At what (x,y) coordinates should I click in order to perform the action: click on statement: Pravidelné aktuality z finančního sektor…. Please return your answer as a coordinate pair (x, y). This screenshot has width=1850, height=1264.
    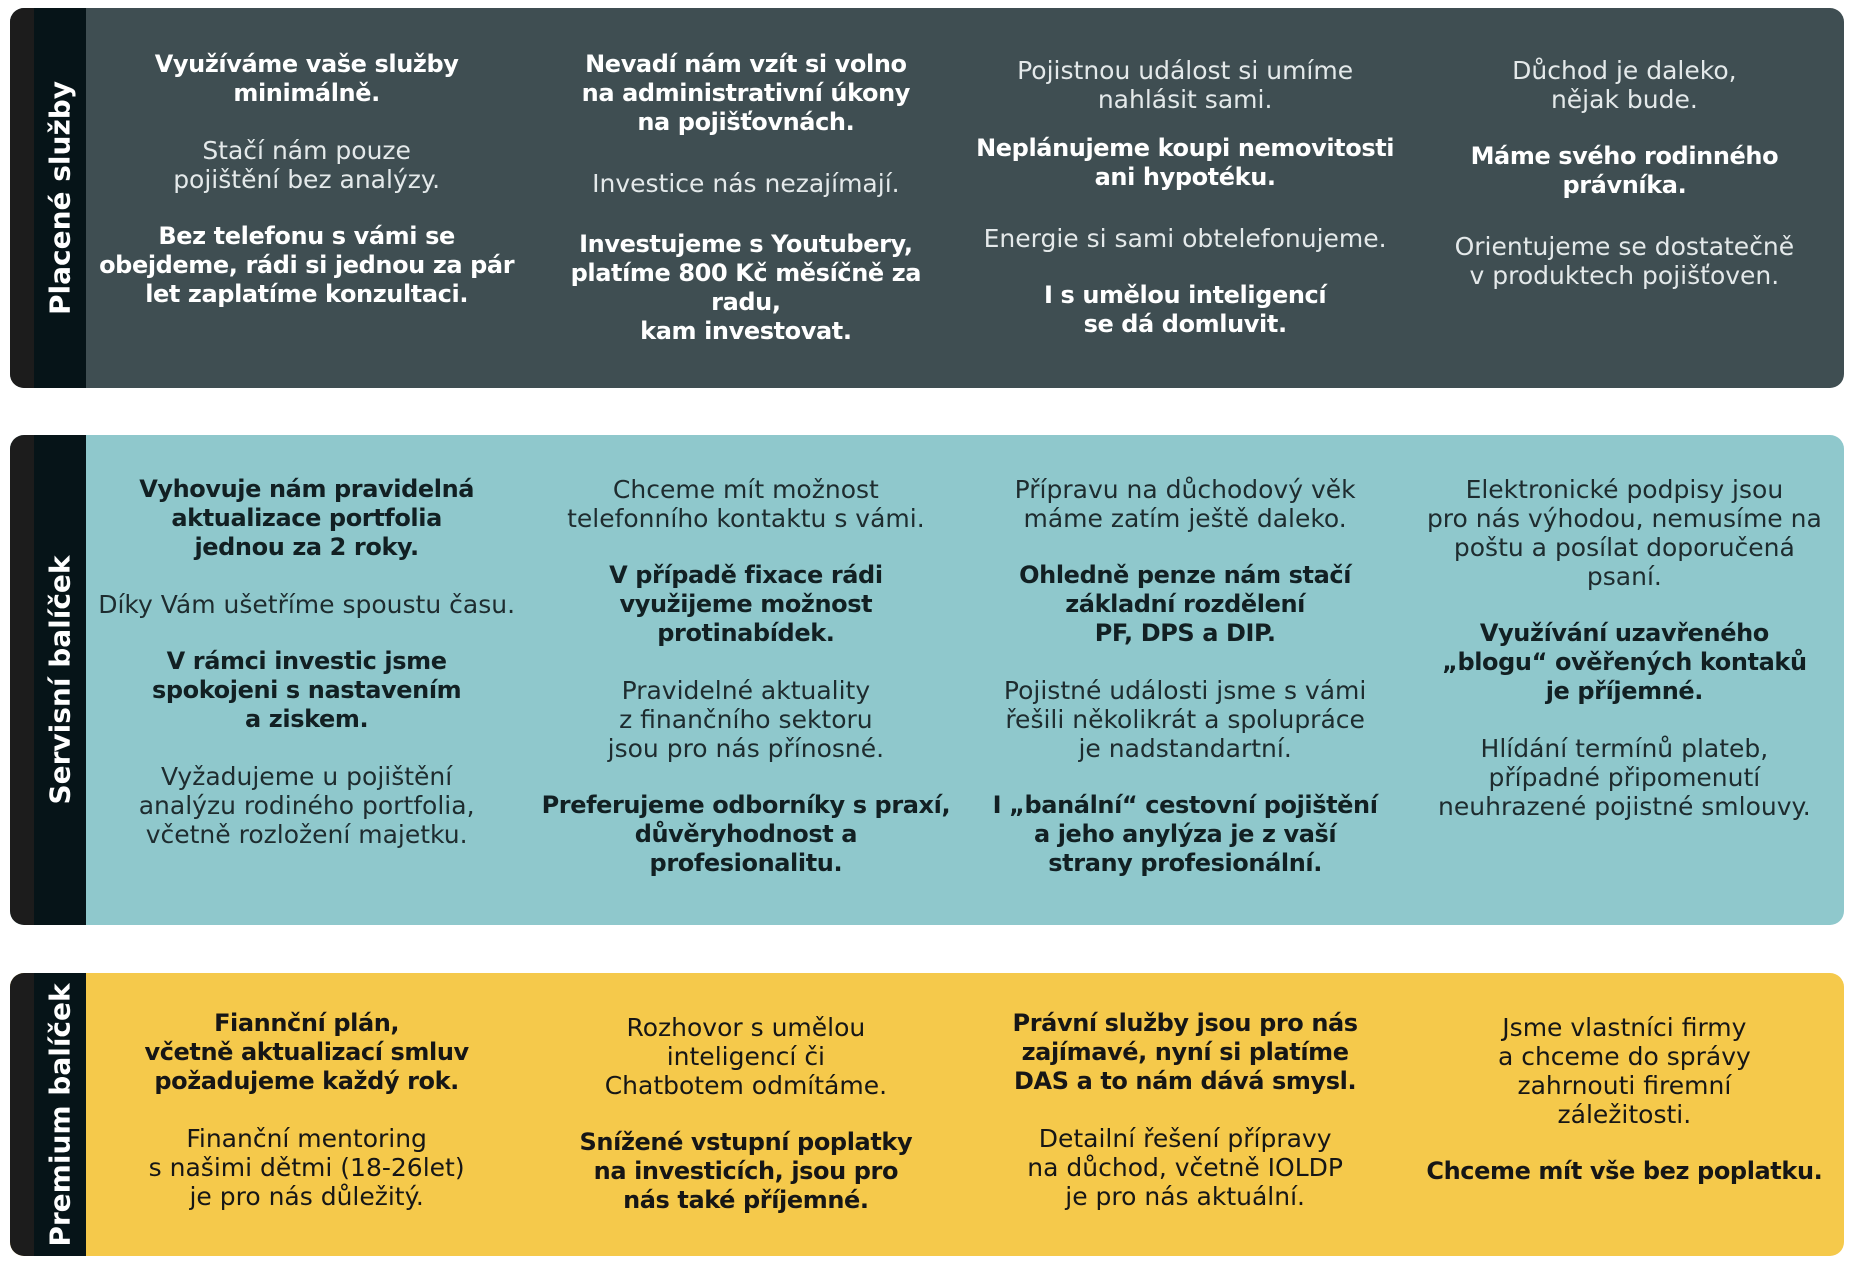
    Looking at the image, I should click on (746, 719).